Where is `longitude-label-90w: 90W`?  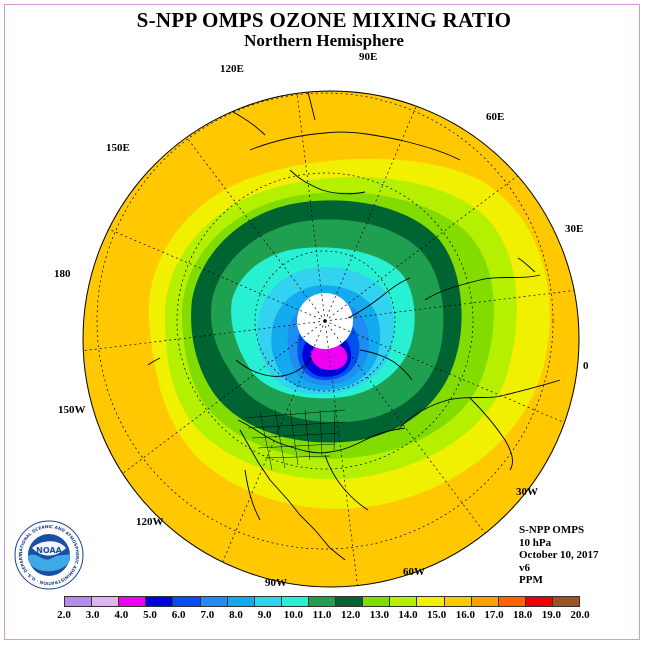 longitude-label-90w: 90W is located at coordinates (276, 583).